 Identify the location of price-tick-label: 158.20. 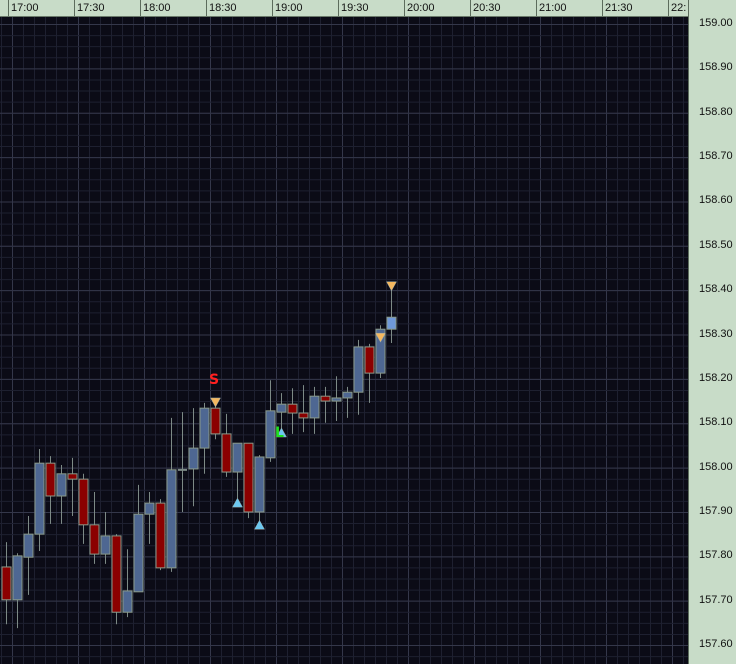
(716, 377).